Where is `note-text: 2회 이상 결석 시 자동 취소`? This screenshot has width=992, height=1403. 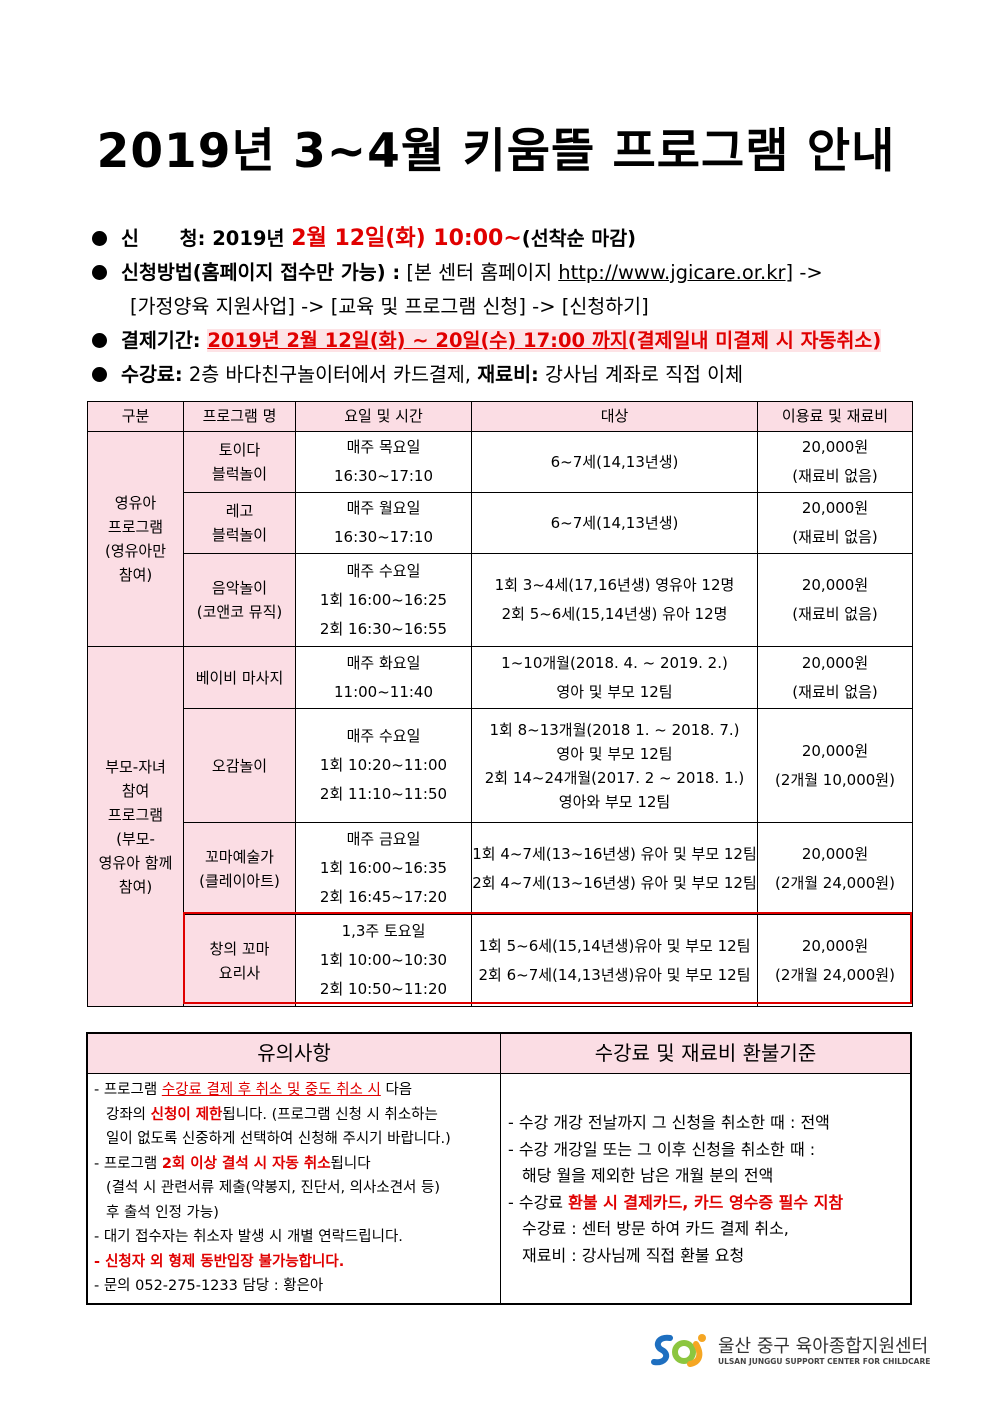
note-text: 2회 이상 결석 시 자동 취소 is located at coordinates (246, 1163).